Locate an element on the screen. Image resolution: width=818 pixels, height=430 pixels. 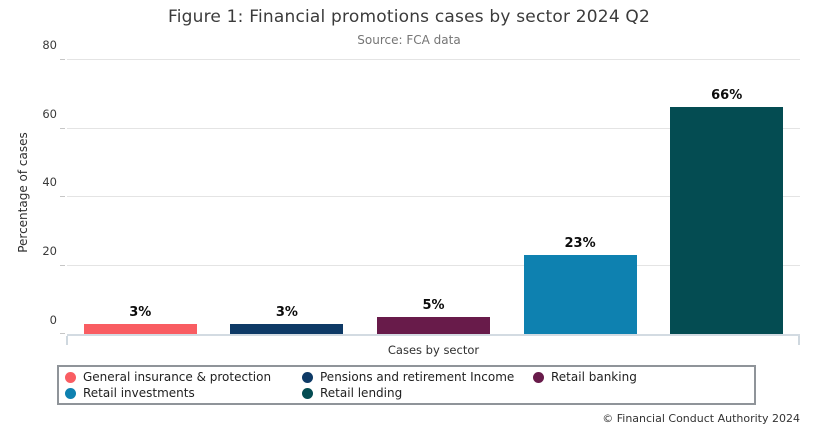
legend-item-general-insurance-protection: General insurance & protection is located at coordinates (183, 377).